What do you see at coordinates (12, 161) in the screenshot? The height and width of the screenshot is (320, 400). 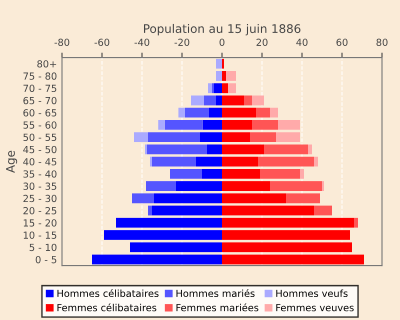 I see `y-axis-title: Age` at bounding box center [12, 161].